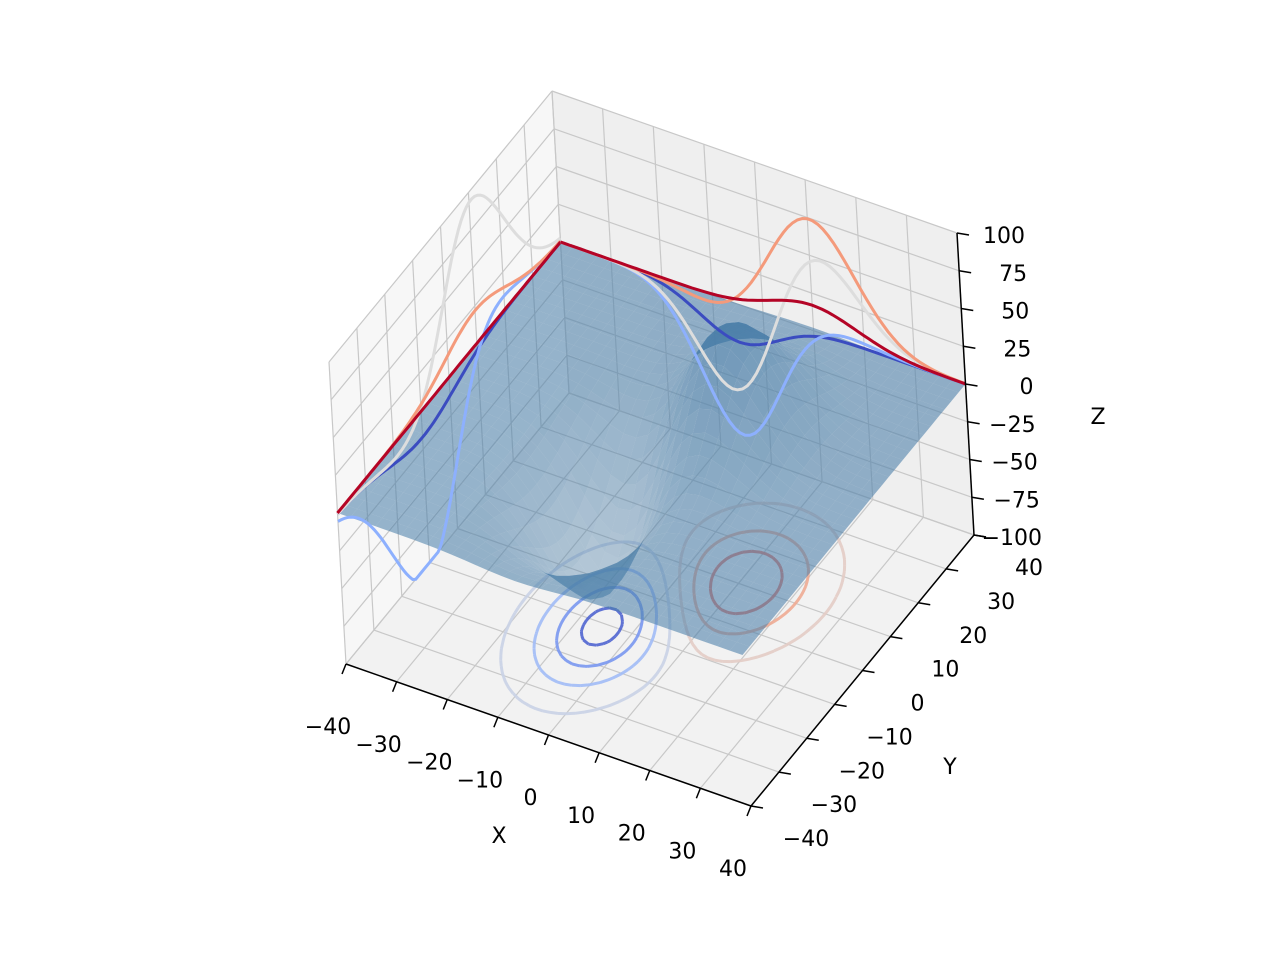 Image resolution: width=1280 pixels, height=960 pixels. Describe the element at coordinates (440, 226) in the screenshot. I see `grid-line` at that location.